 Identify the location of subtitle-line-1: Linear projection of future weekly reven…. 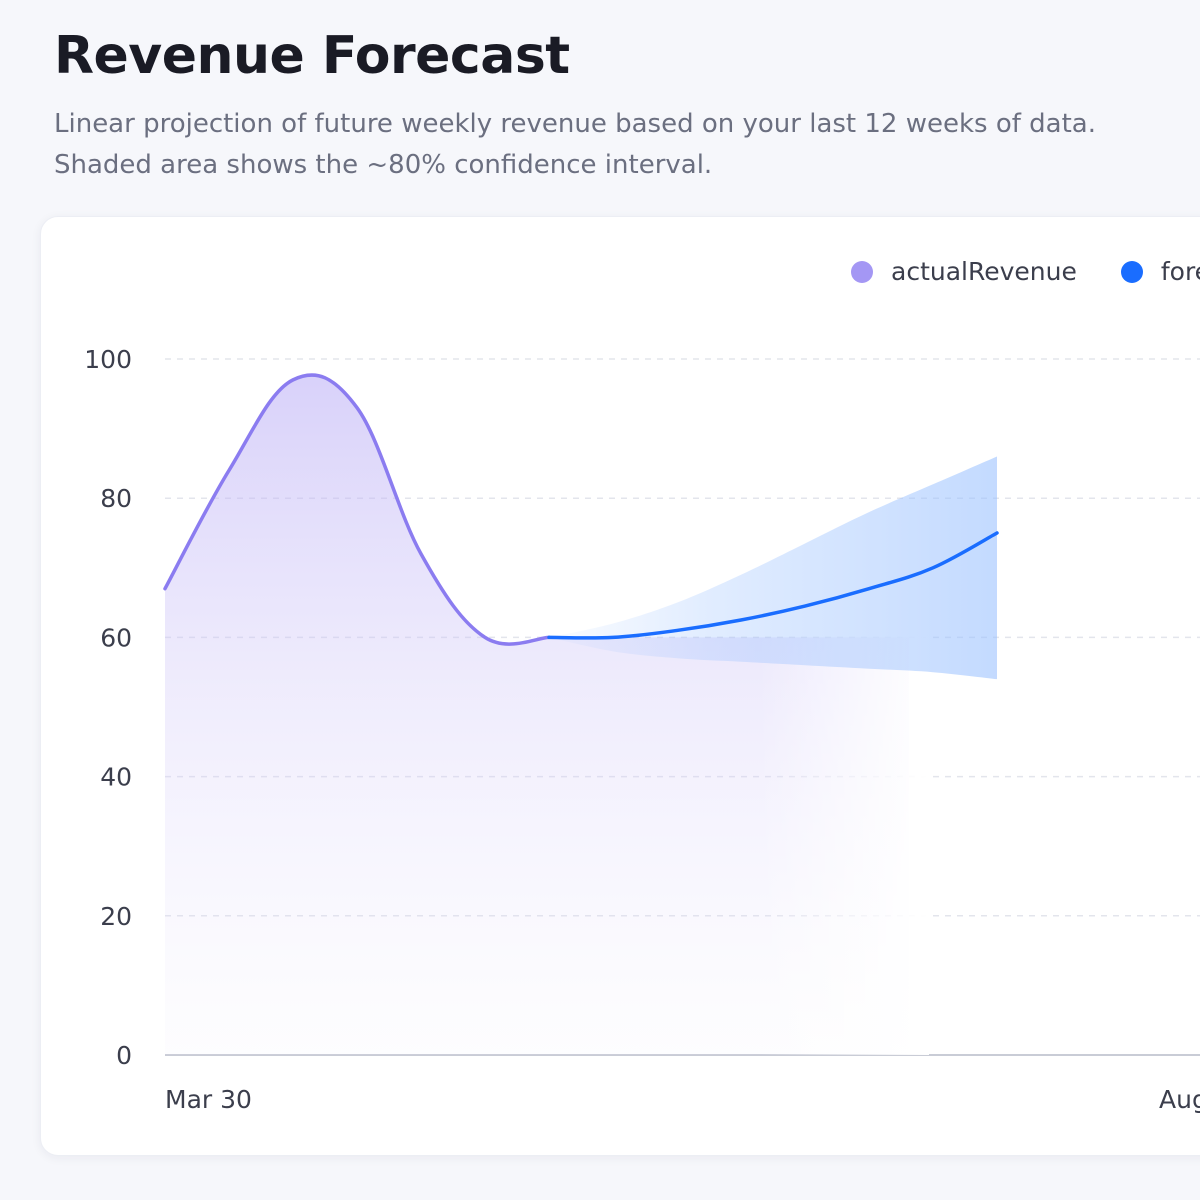
(575, 124).